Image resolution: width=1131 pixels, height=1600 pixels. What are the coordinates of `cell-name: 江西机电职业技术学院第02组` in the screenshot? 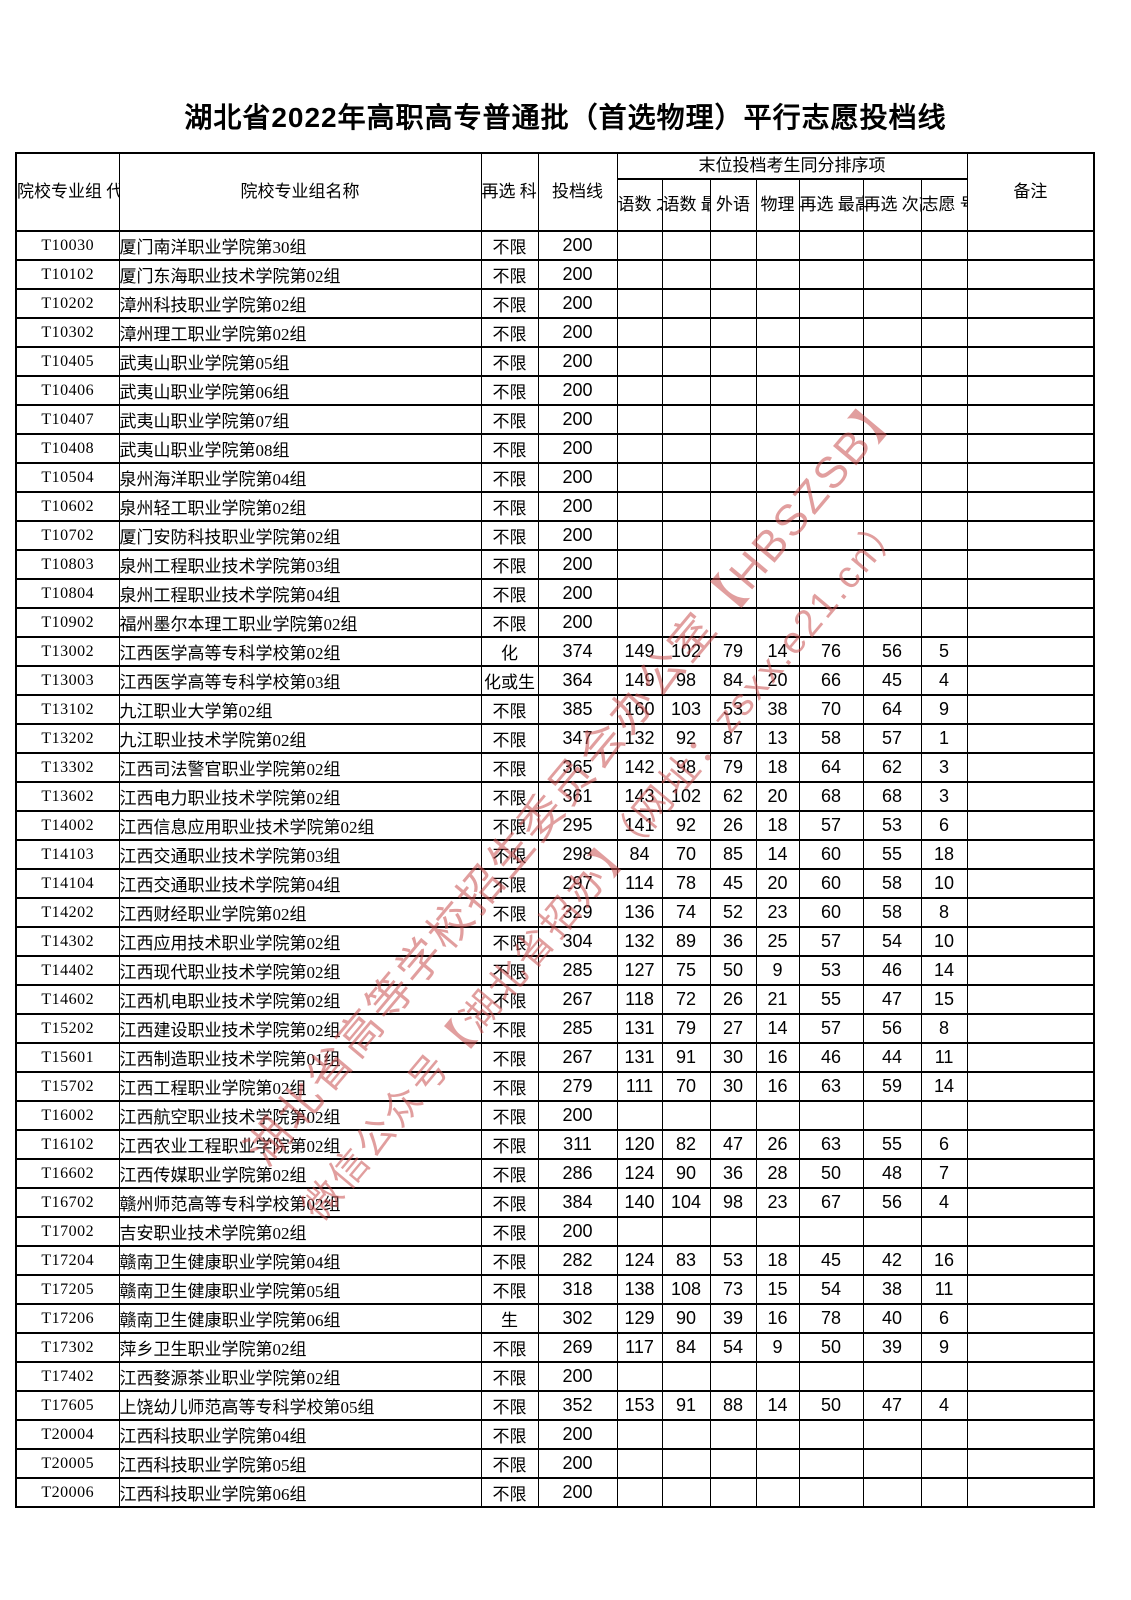 It's located at (300, 999).